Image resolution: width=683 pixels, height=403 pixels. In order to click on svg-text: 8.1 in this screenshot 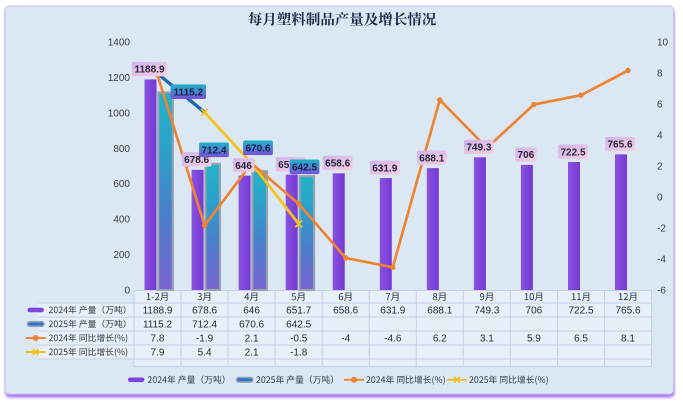, I will do `click(628, 339)`.